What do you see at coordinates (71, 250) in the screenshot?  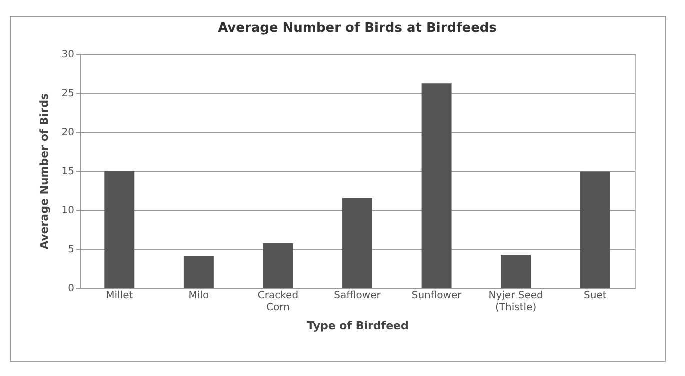 I see `y-tick-label: 5` at bounding box center [71, 250].